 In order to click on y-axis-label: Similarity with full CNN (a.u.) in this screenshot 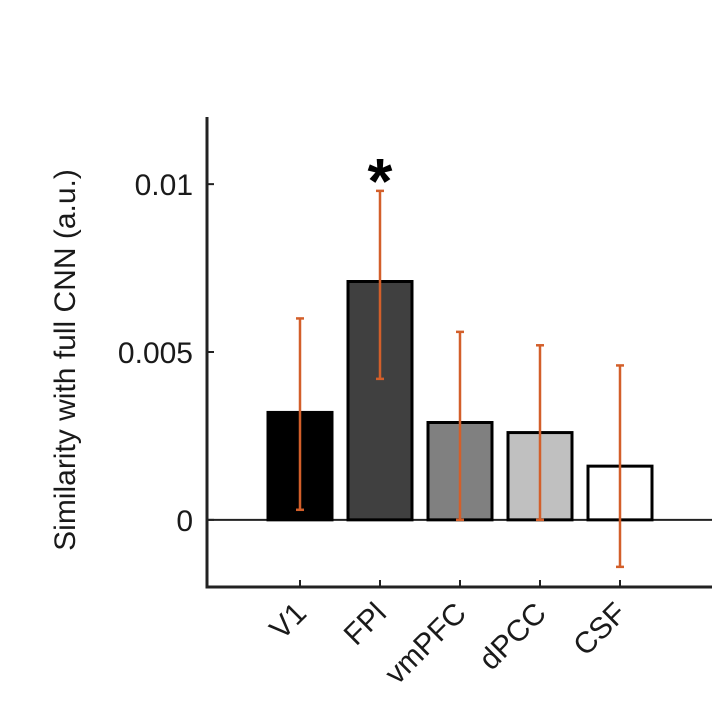, I will do `click(65, 360)`.